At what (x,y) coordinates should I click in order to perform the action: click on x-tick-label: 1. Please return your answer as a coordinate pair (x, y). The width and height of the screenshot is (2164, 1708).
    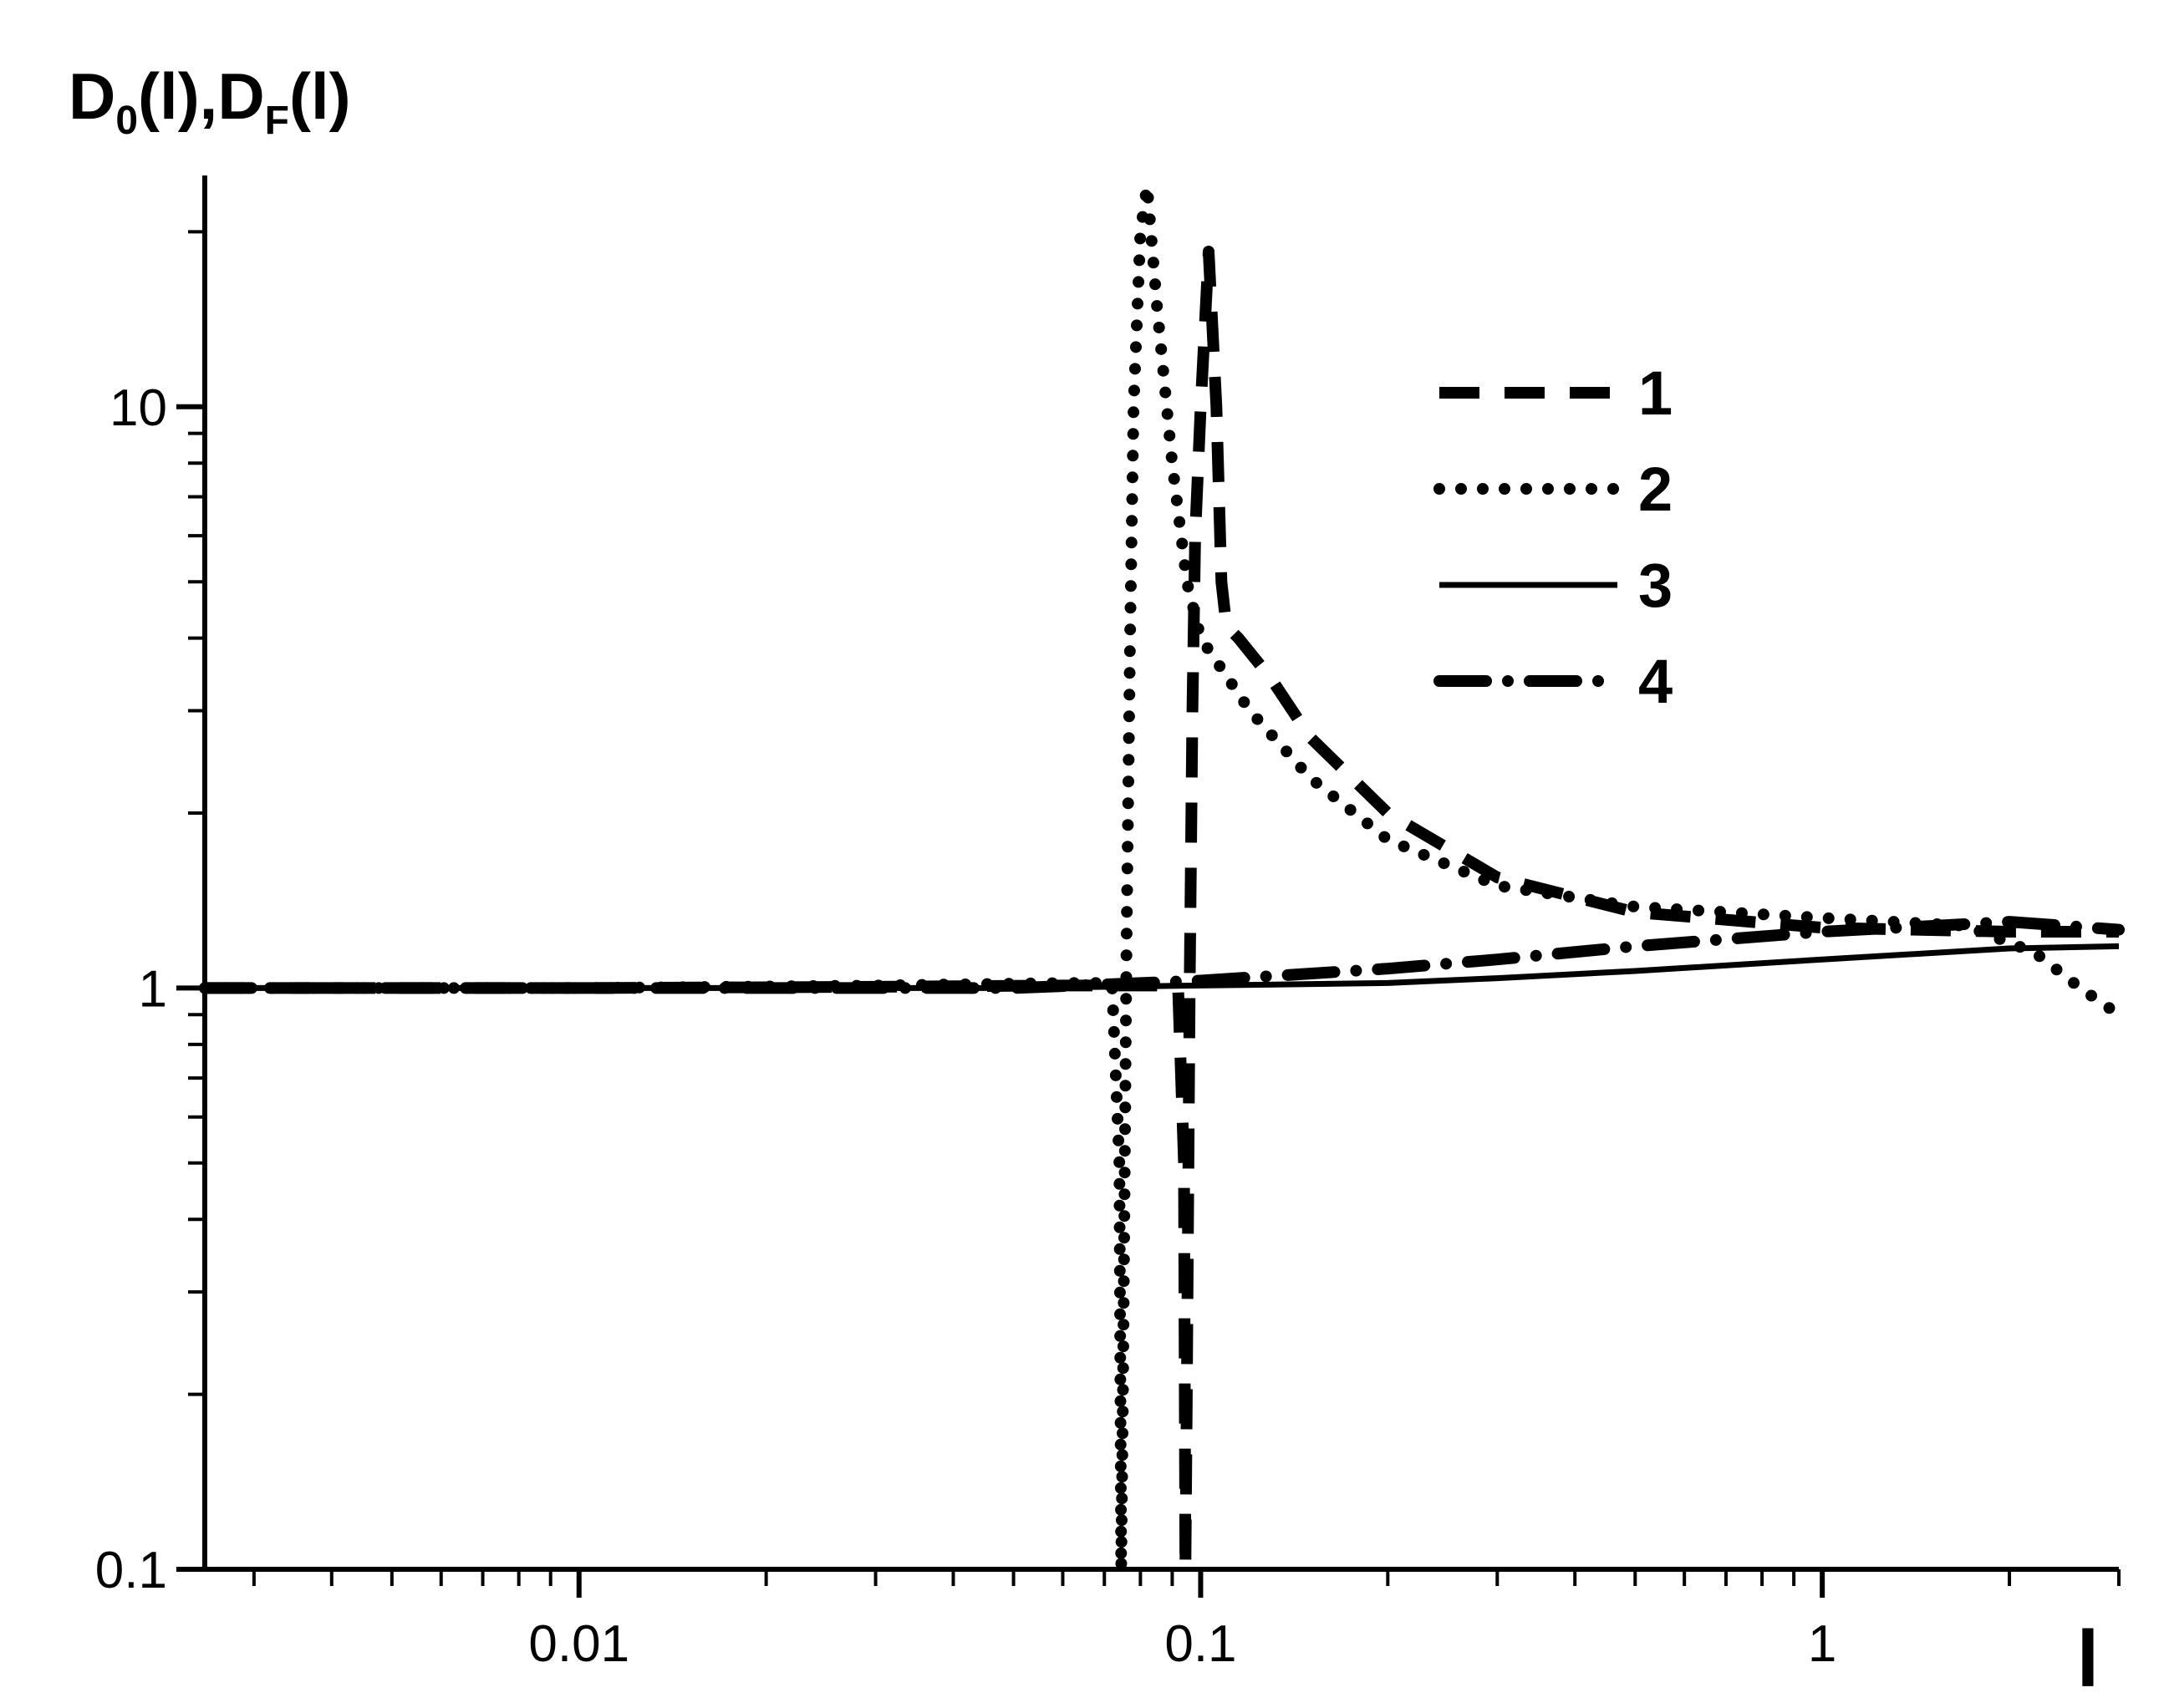
    Looking at the image, I should click on (1822, 1644).